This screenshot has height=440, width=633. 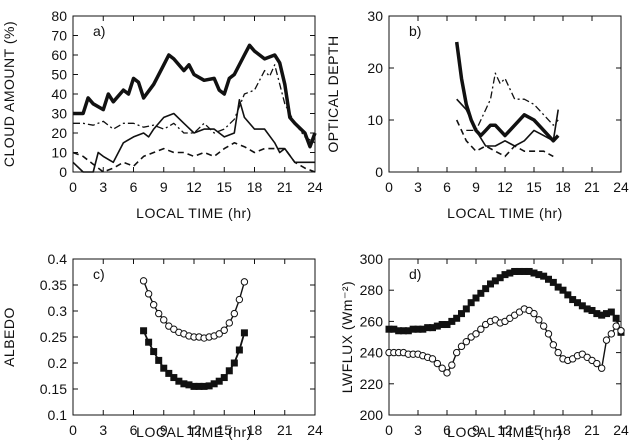 What do you see at coordinates (9, 337) in the screenshot?
I see `y-axis-title: ALBEDO` at bounding box center [9, 337].